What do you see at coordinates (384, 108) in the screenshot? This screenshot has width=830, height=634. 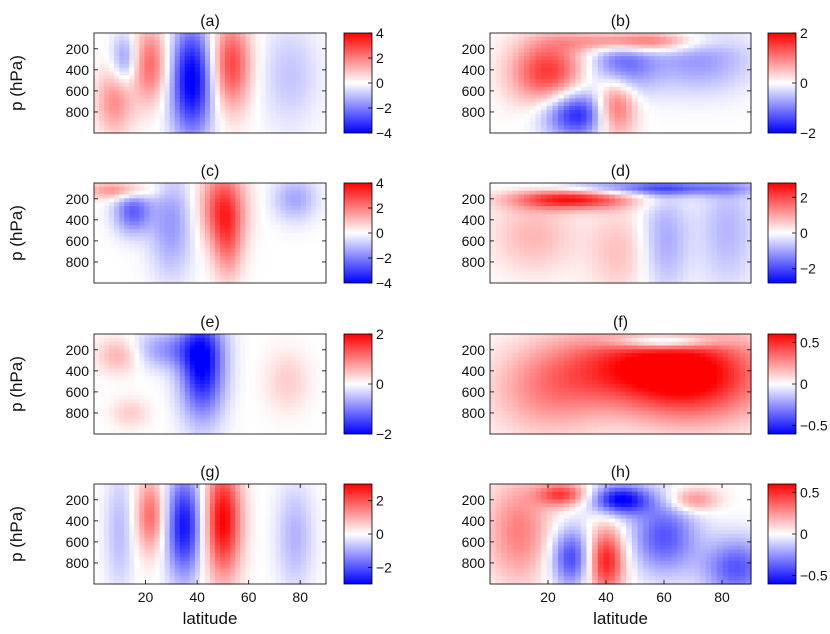 I see `colorbar-tick-label: −2` at bounding box center [384, 108].